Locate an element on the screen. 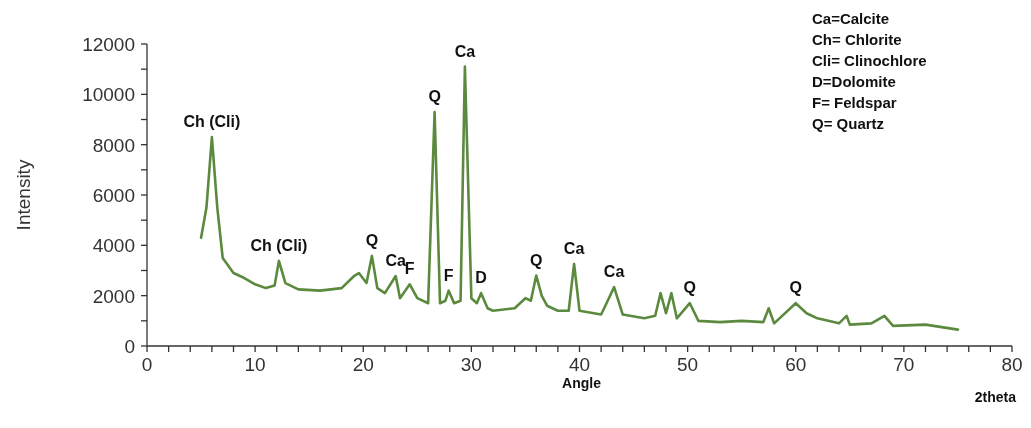 The height and width of the screenshot is (428, 1031). x-tick-label: 40 is located at coordinates (579, 364).